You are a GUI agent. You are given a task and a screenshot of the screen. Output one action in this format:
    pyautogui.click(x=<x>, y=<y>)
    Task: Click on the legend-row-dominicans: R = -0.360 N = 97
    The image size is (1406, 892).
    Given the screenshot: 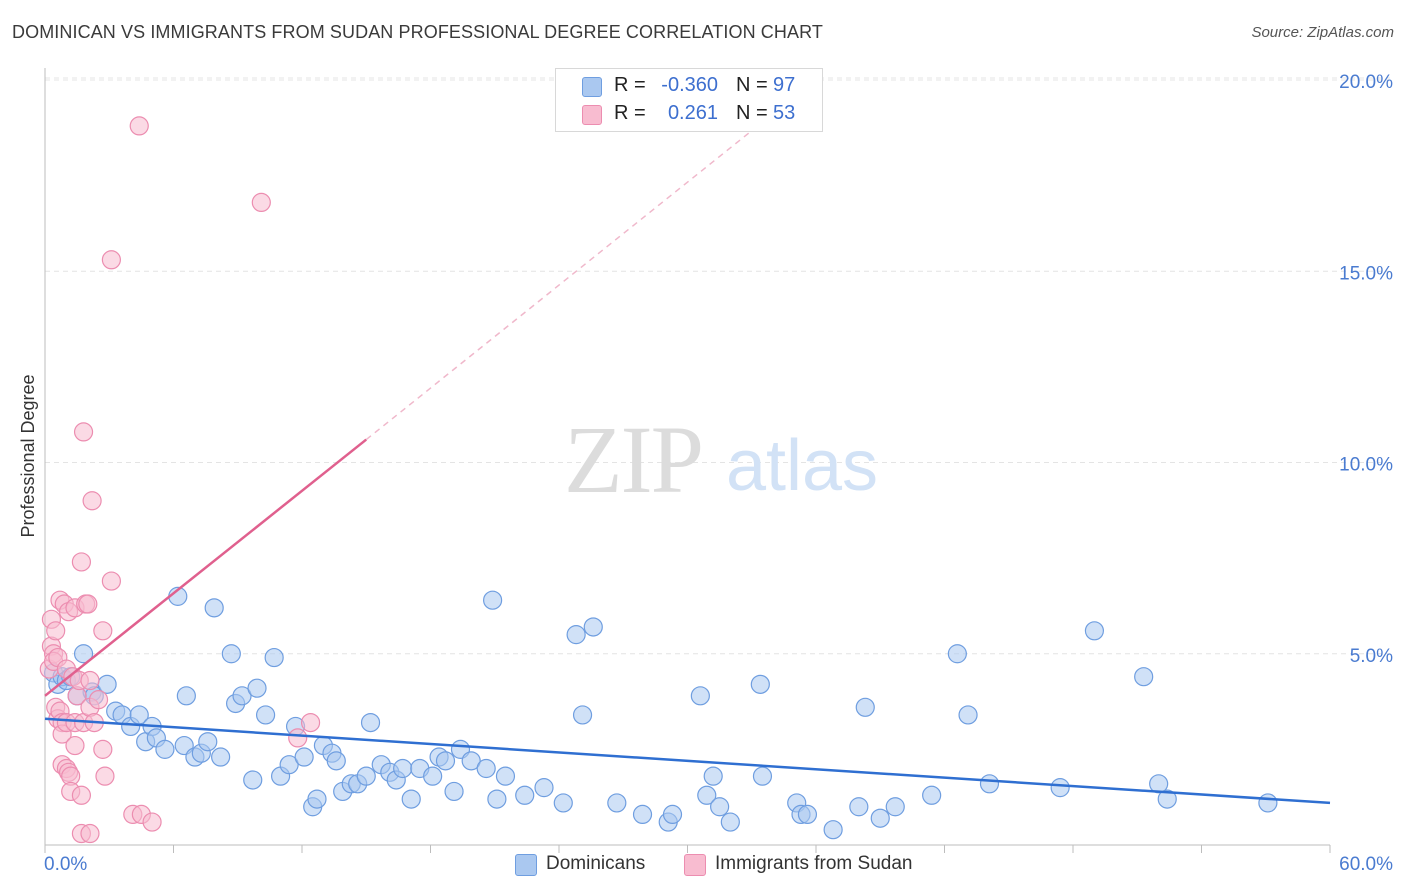 What is the action you would take?
    pyautogui.click(x=689, y=87)
    